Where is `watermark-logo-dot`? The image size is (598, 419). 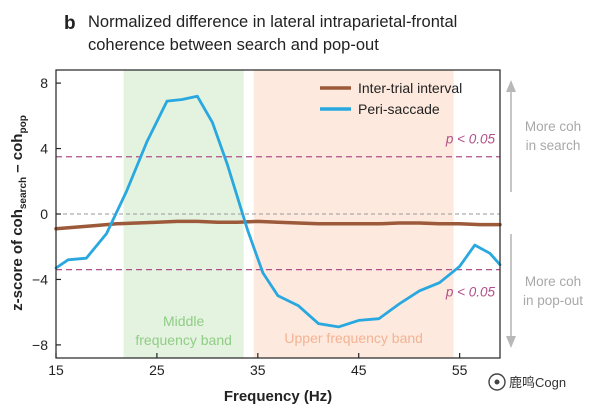
watermark-logo-dot is located at coordinates (497, 382).